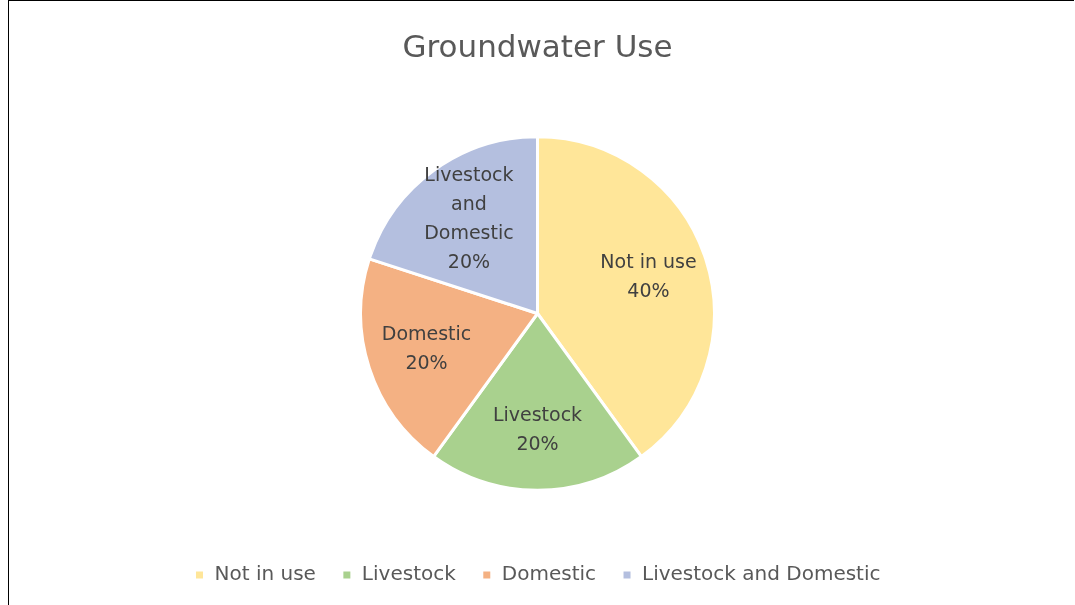 Image resolution: width=1075 pixels, height=605 pixels. Describe the element at coordinates (469, 202) in the screenshot. I see `slice-label: Livestock and Domestic` at that location.